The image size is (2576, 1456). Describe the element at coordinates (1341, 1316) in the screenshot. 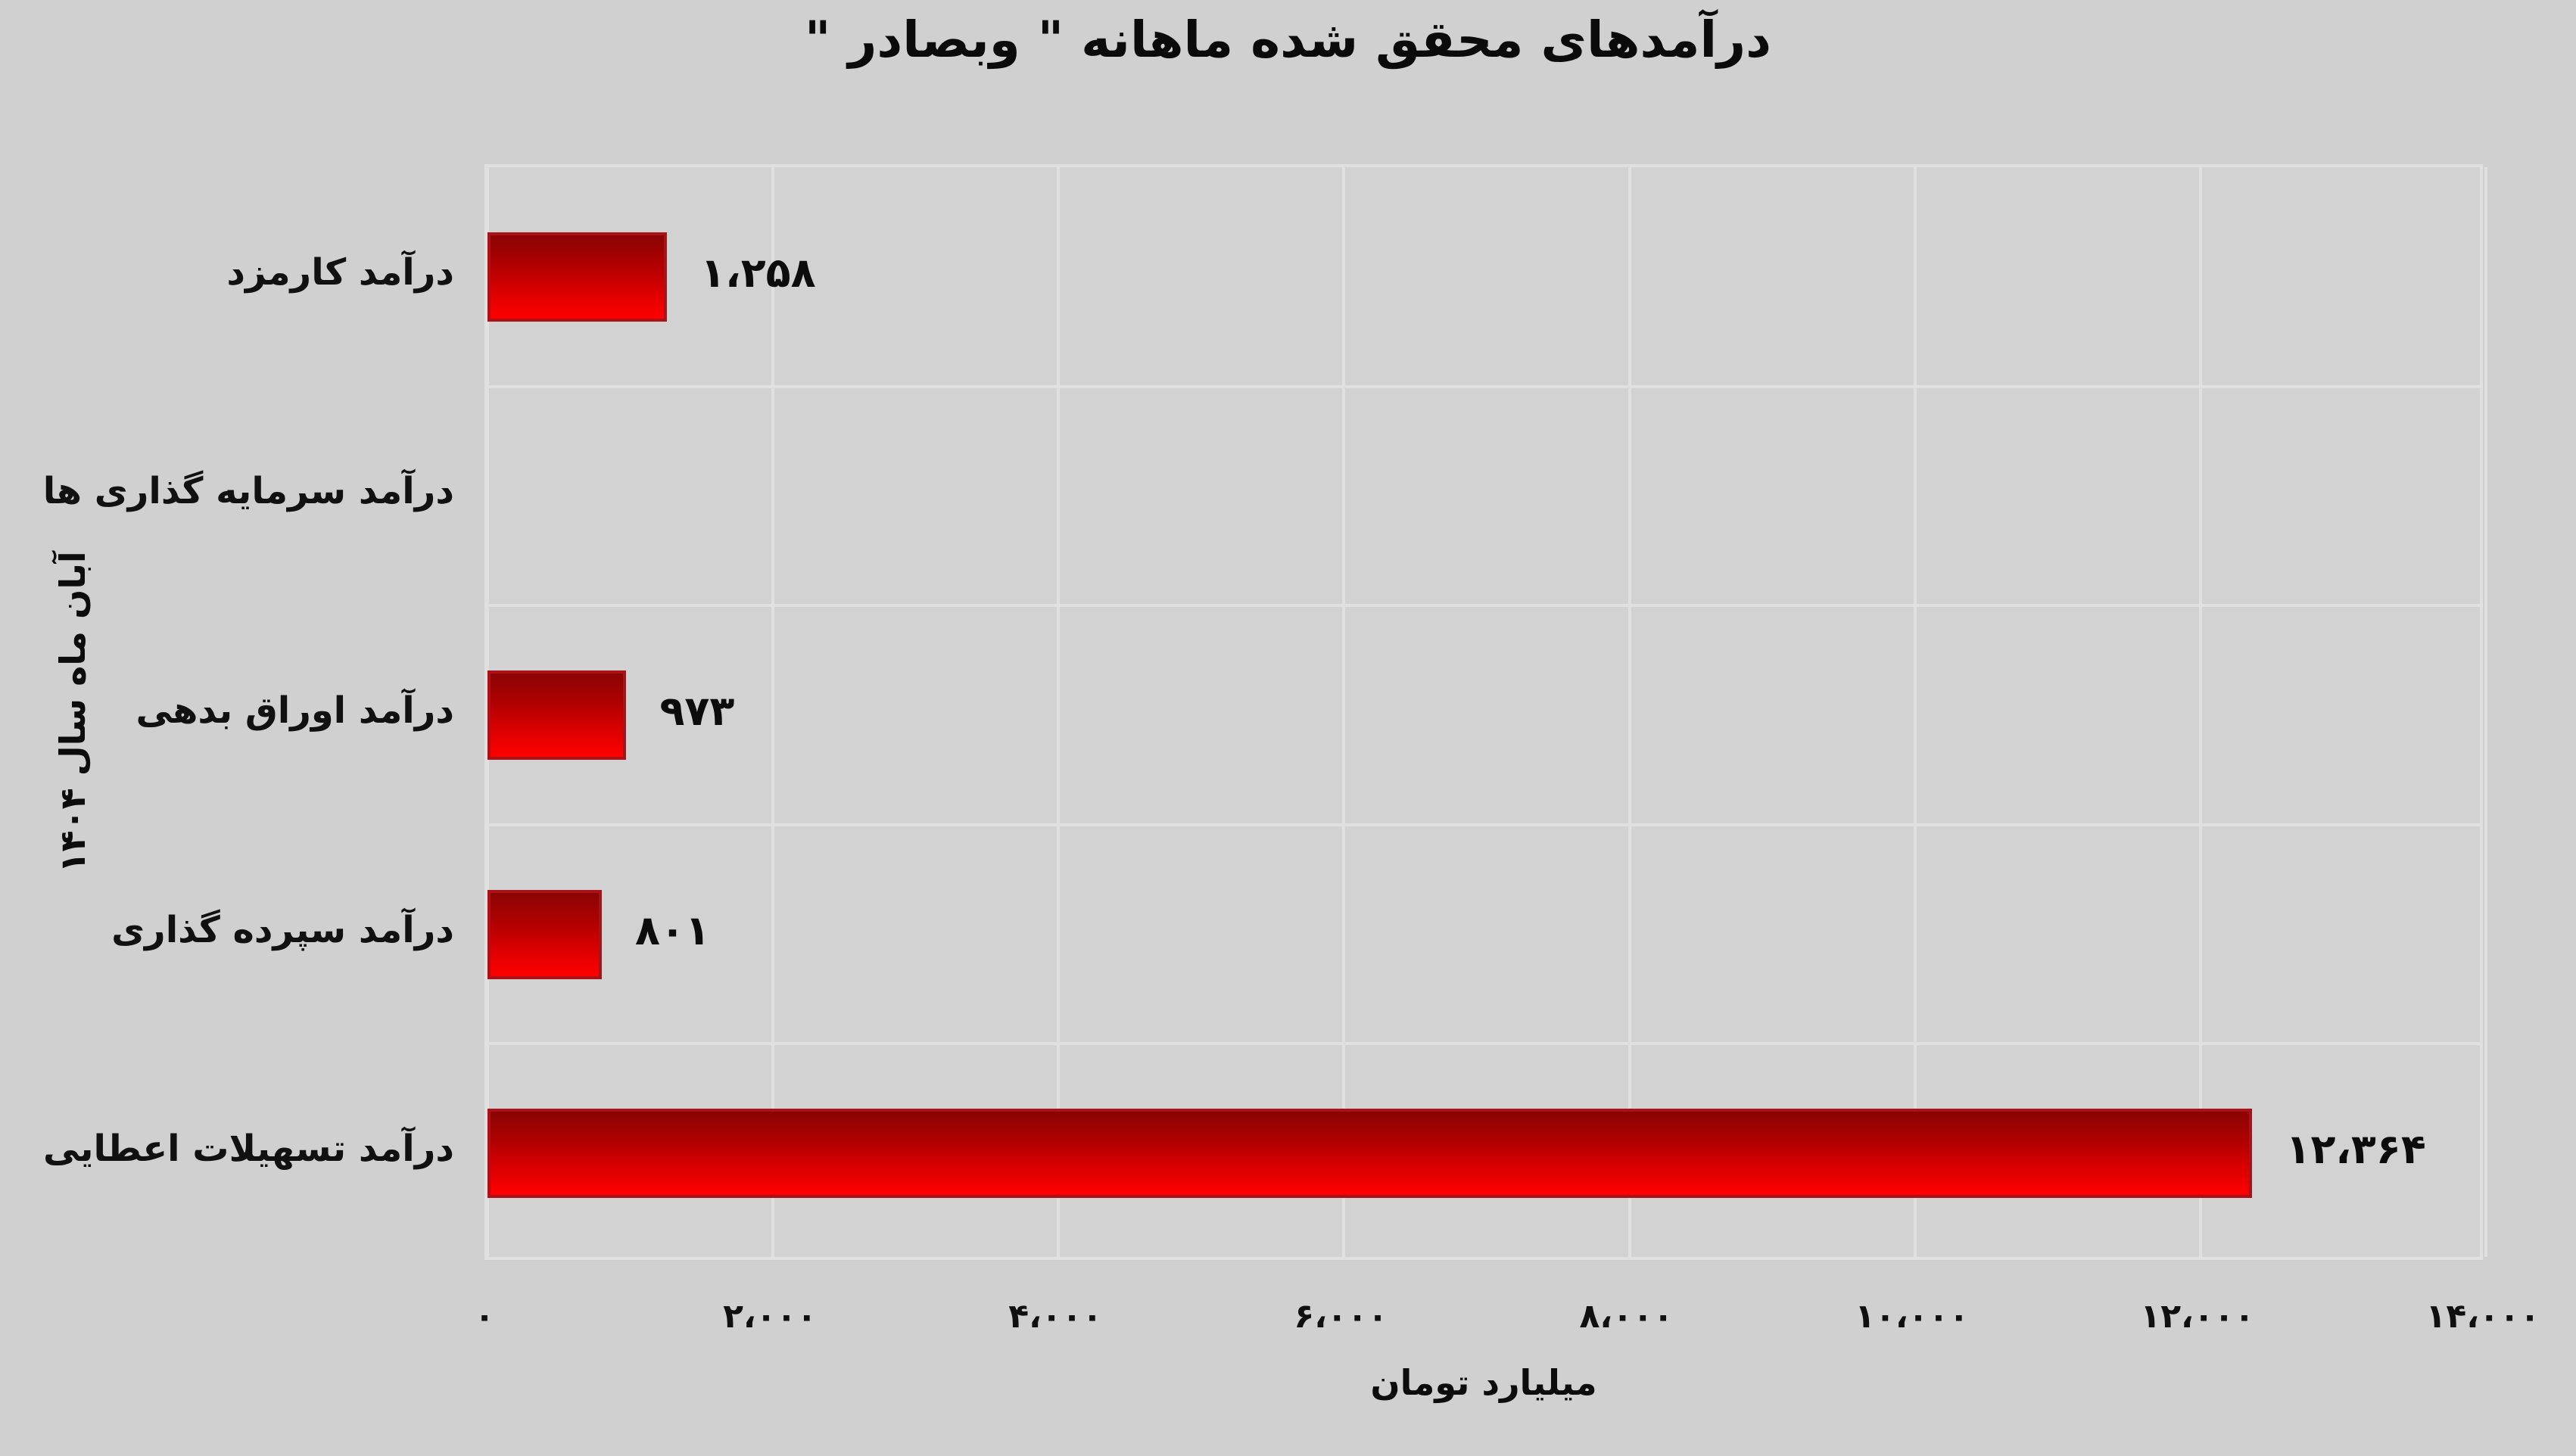

I see `x-tick-label: ۶،۰۰۰` at that location.